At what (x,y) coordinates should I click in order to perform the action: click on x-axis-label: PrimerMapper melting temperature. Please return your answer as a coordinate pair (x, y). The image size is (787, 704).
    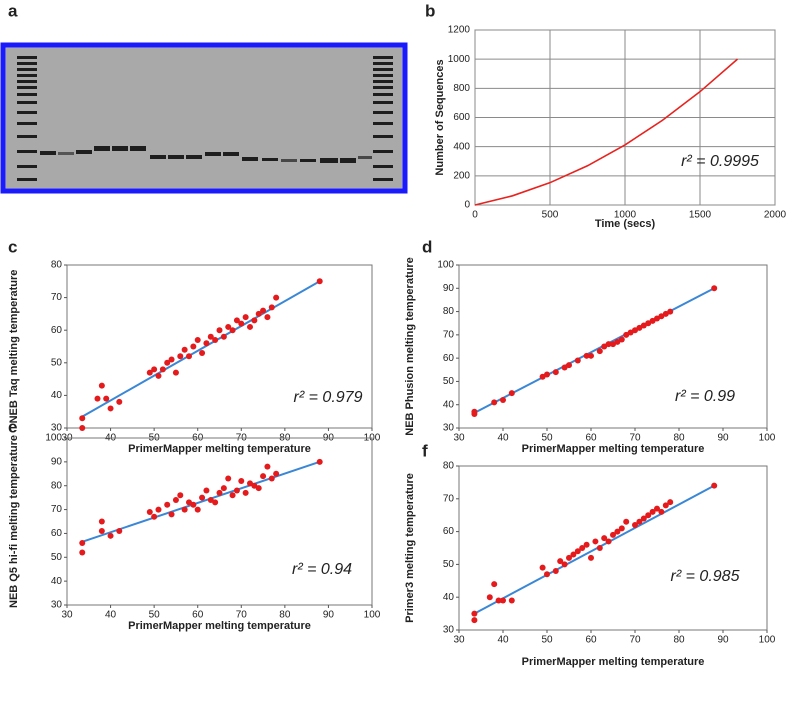
    Looking at the image, I should click on (219, 626).